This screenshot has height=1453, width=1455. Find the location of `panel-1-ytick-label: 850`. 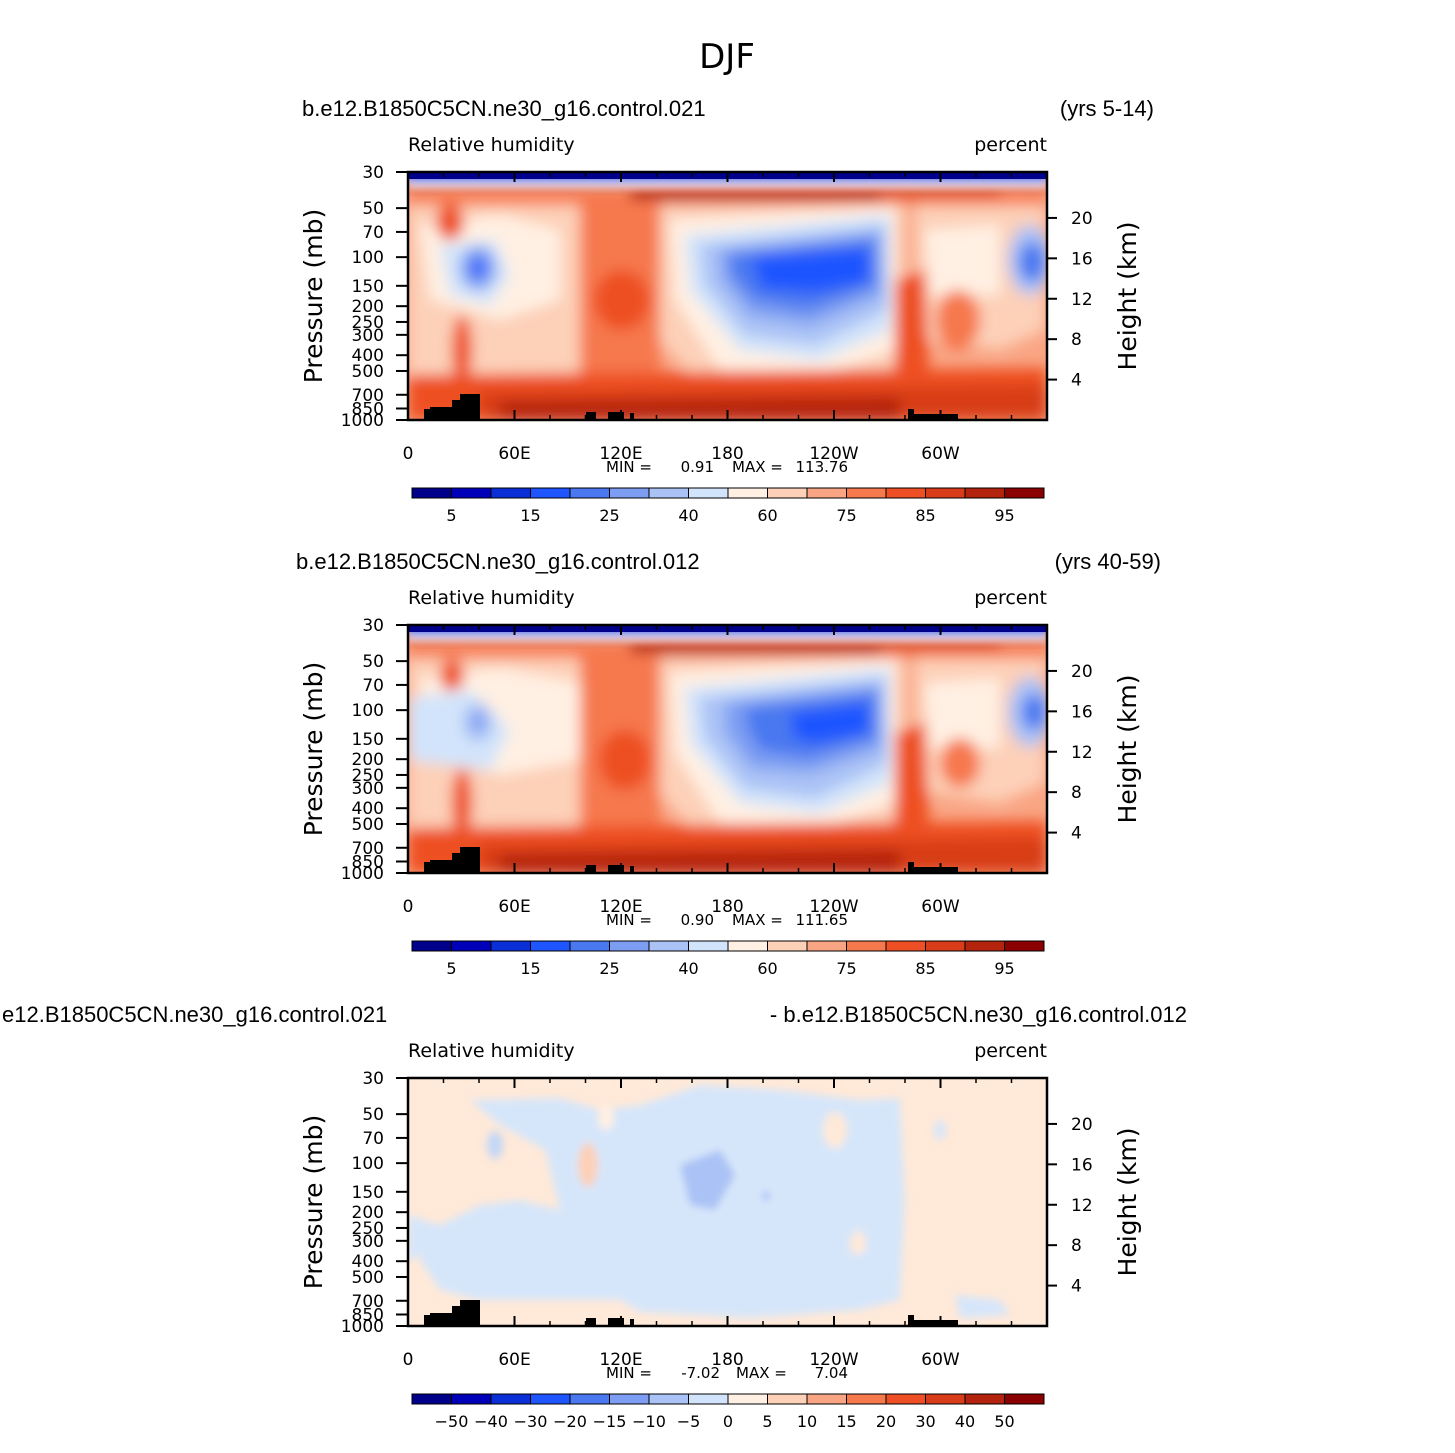

panel-1-ytick-label: 850 is located at coordinates (368, 410).